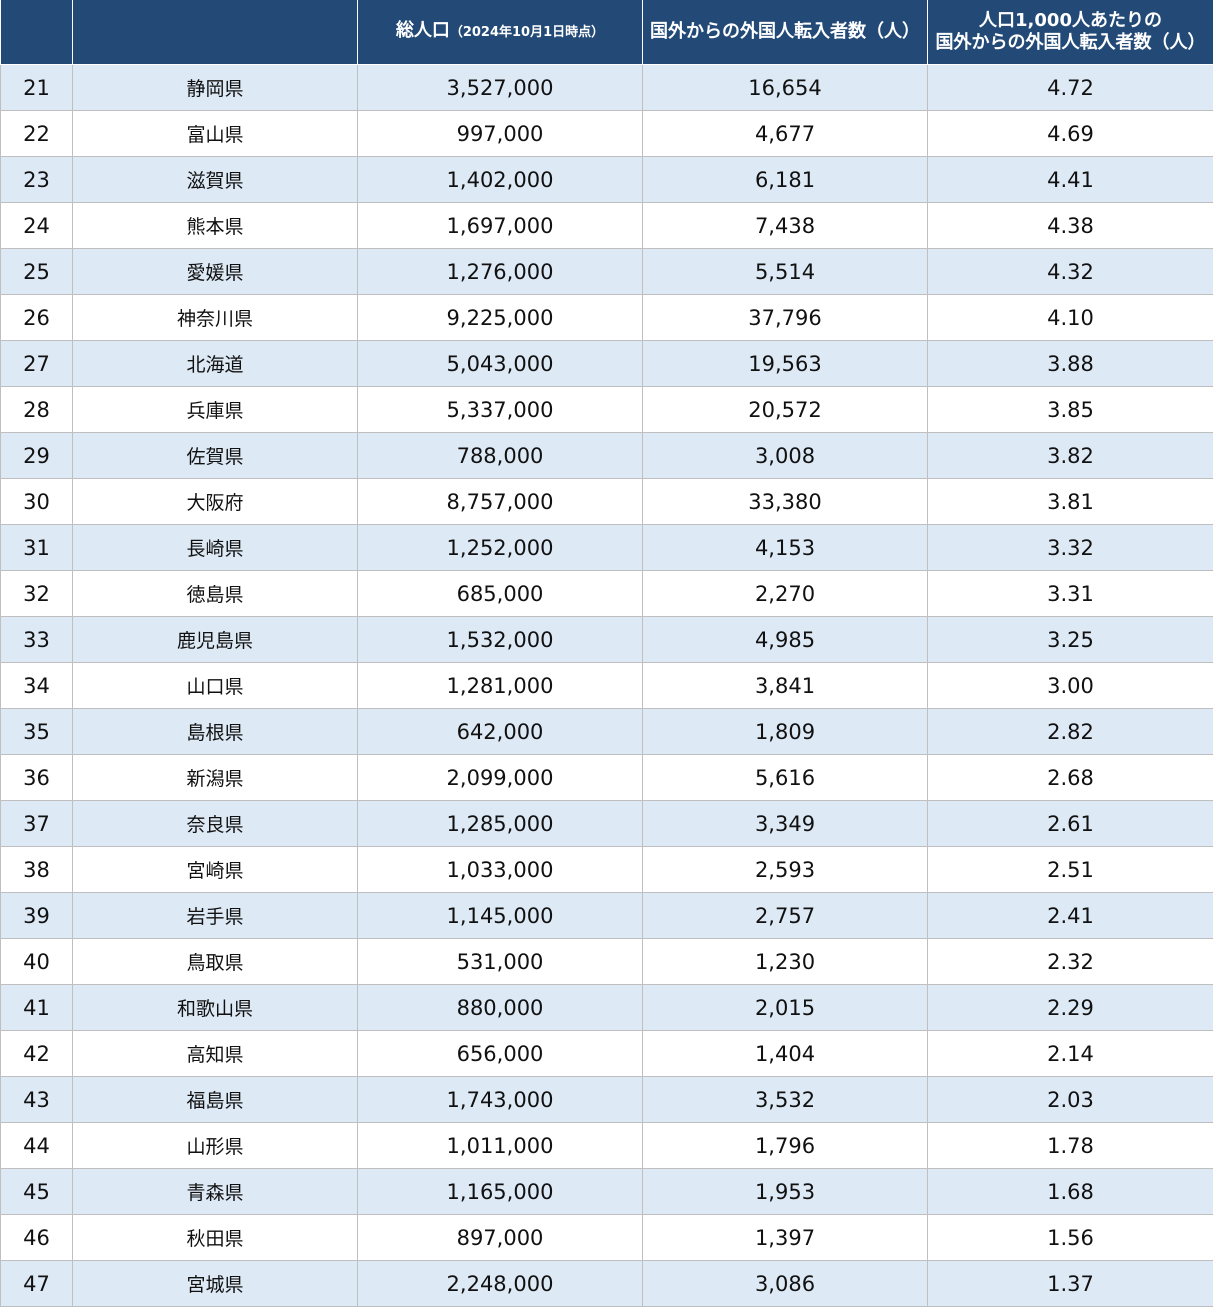 The width and height of the screenshot is (1213, 1309). Describe the element at coordinates (215, 869) in the screenshot. I see `prefecture-cell: 宮崎県` at that location.